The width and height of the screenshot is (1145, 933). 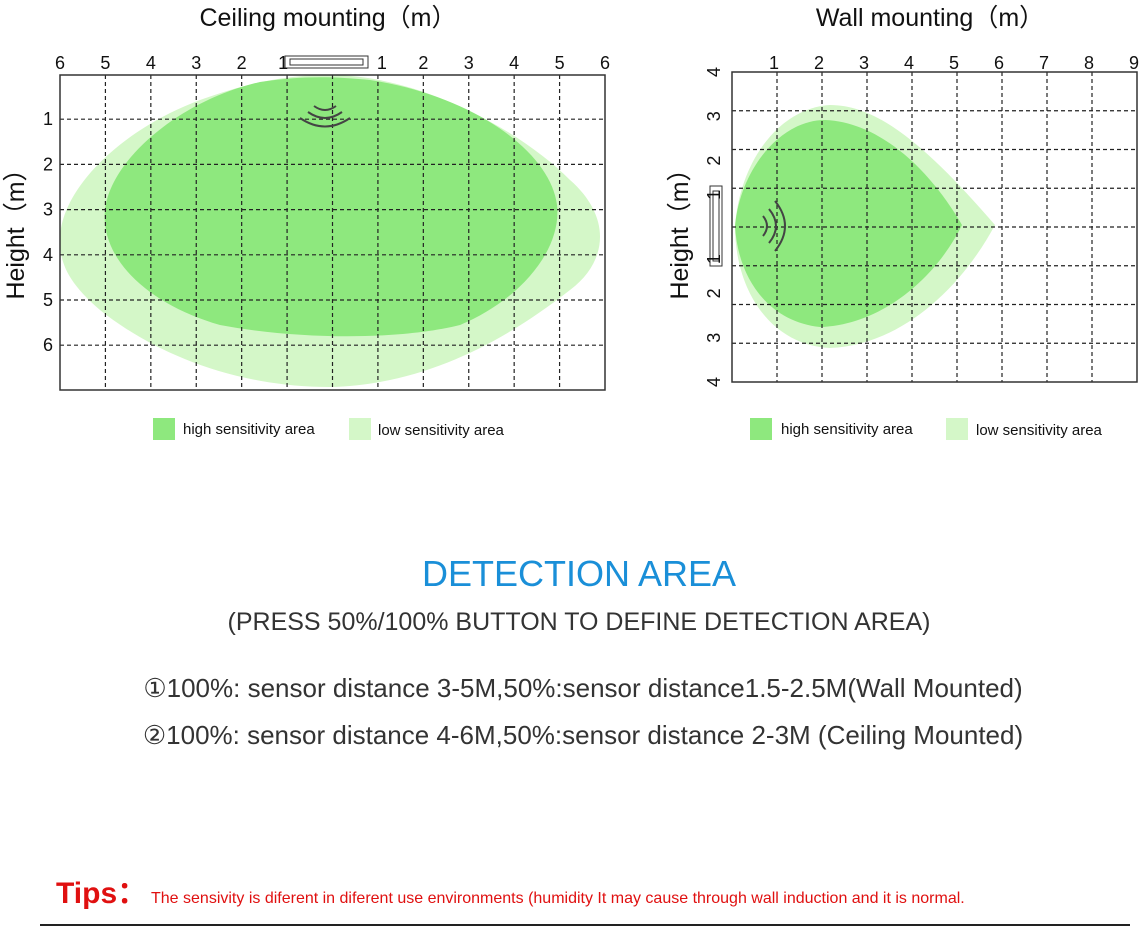 What do you see at coordinates (716, 226) in the screenshot?
I see `wall-sensor-inner` at bounding box center [716, 226].